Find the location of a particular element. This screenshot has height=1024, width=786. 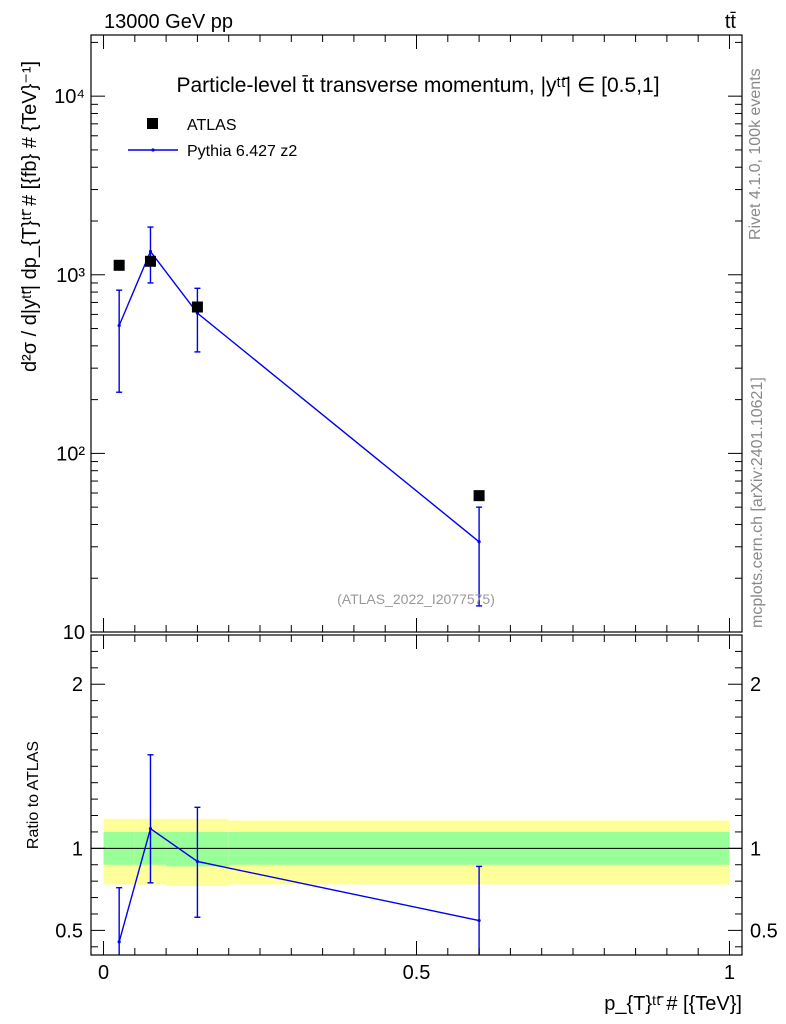

pythia-curve is located at coordinates (299, 396).